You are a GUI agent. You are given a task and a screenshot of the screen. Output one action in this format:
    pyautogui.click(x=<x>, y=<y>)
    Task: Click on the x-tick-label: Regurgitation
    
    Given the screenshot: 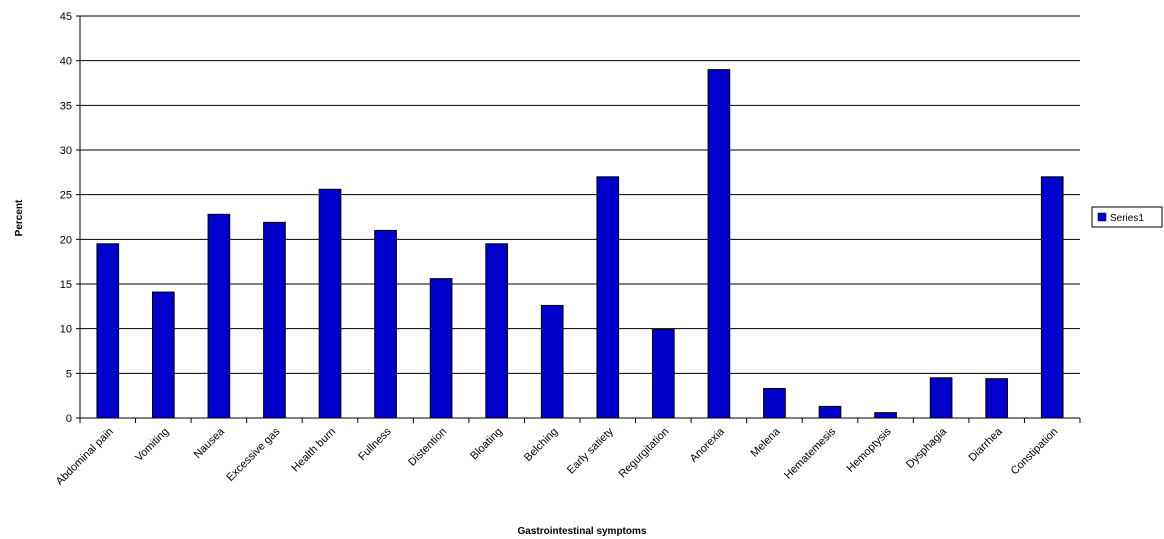 What is the action you would take?
    pyautogui.click(x=644, y=453)
    